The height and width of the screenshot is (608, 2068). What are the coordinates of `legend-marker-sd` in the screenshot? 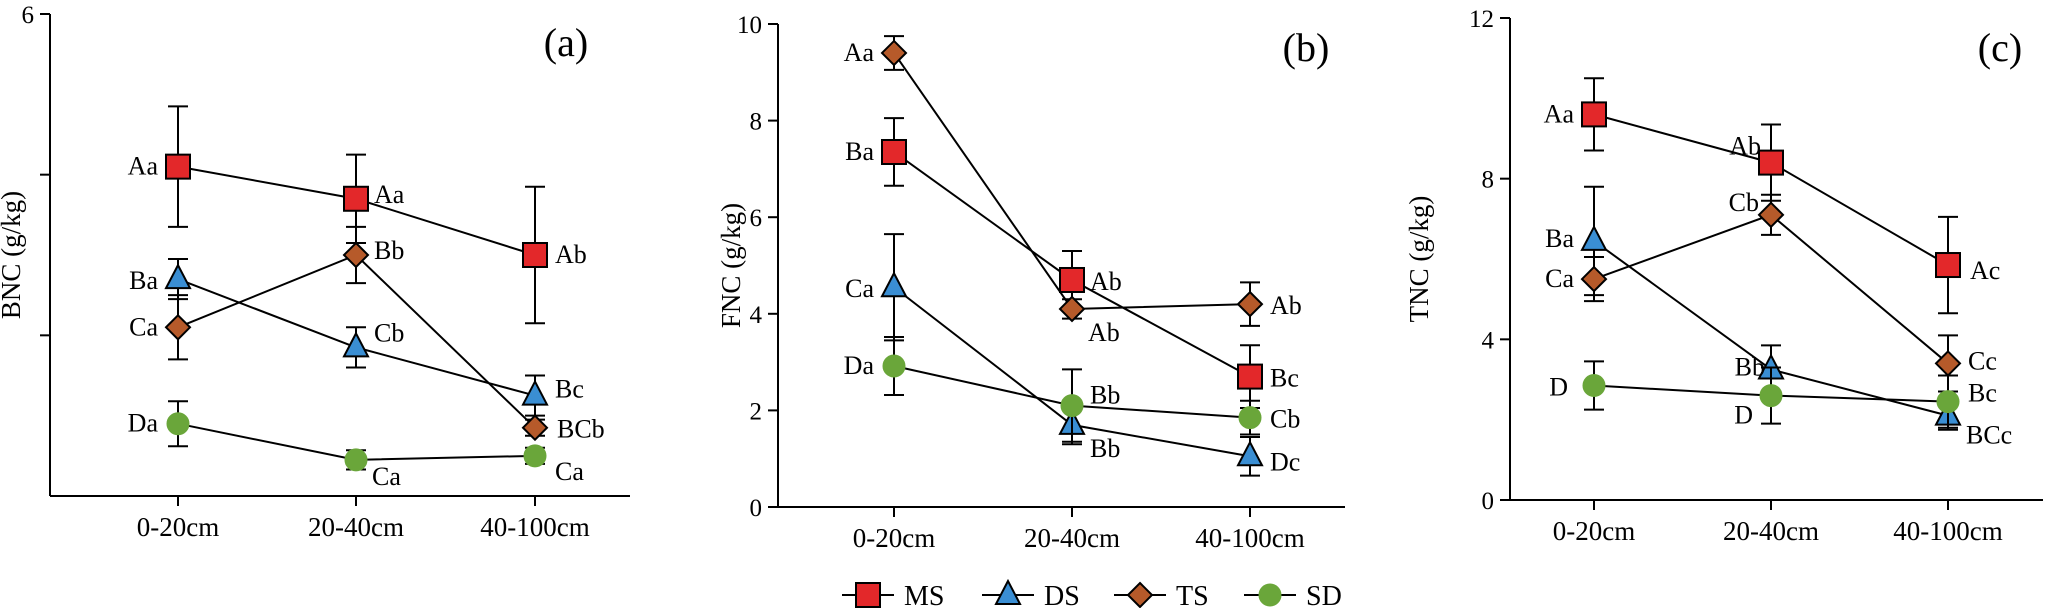 It's located at (1270, 595).